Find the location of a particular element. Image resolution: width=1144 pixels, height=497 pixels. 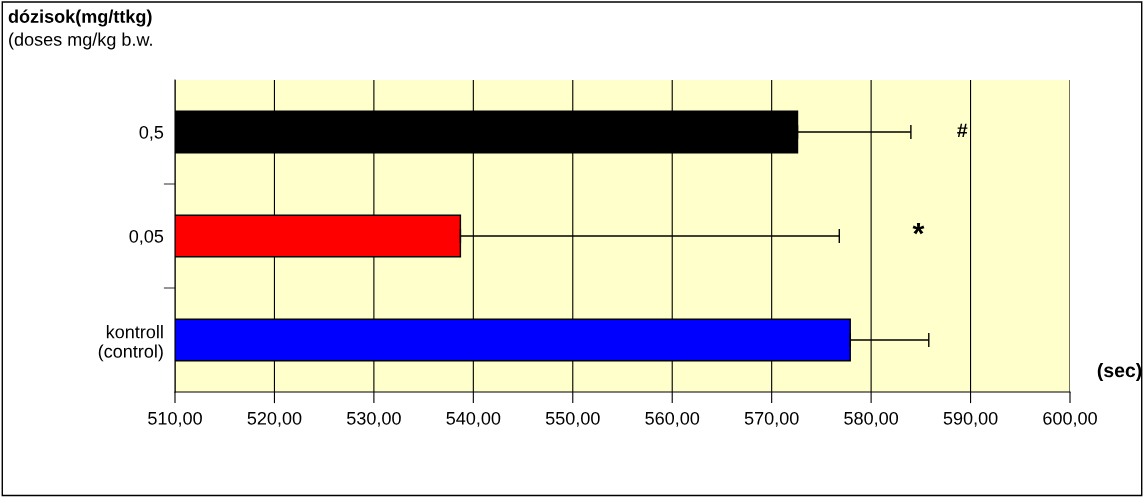

x-tick-label: 570,00 is located at coordinates (771, 419).